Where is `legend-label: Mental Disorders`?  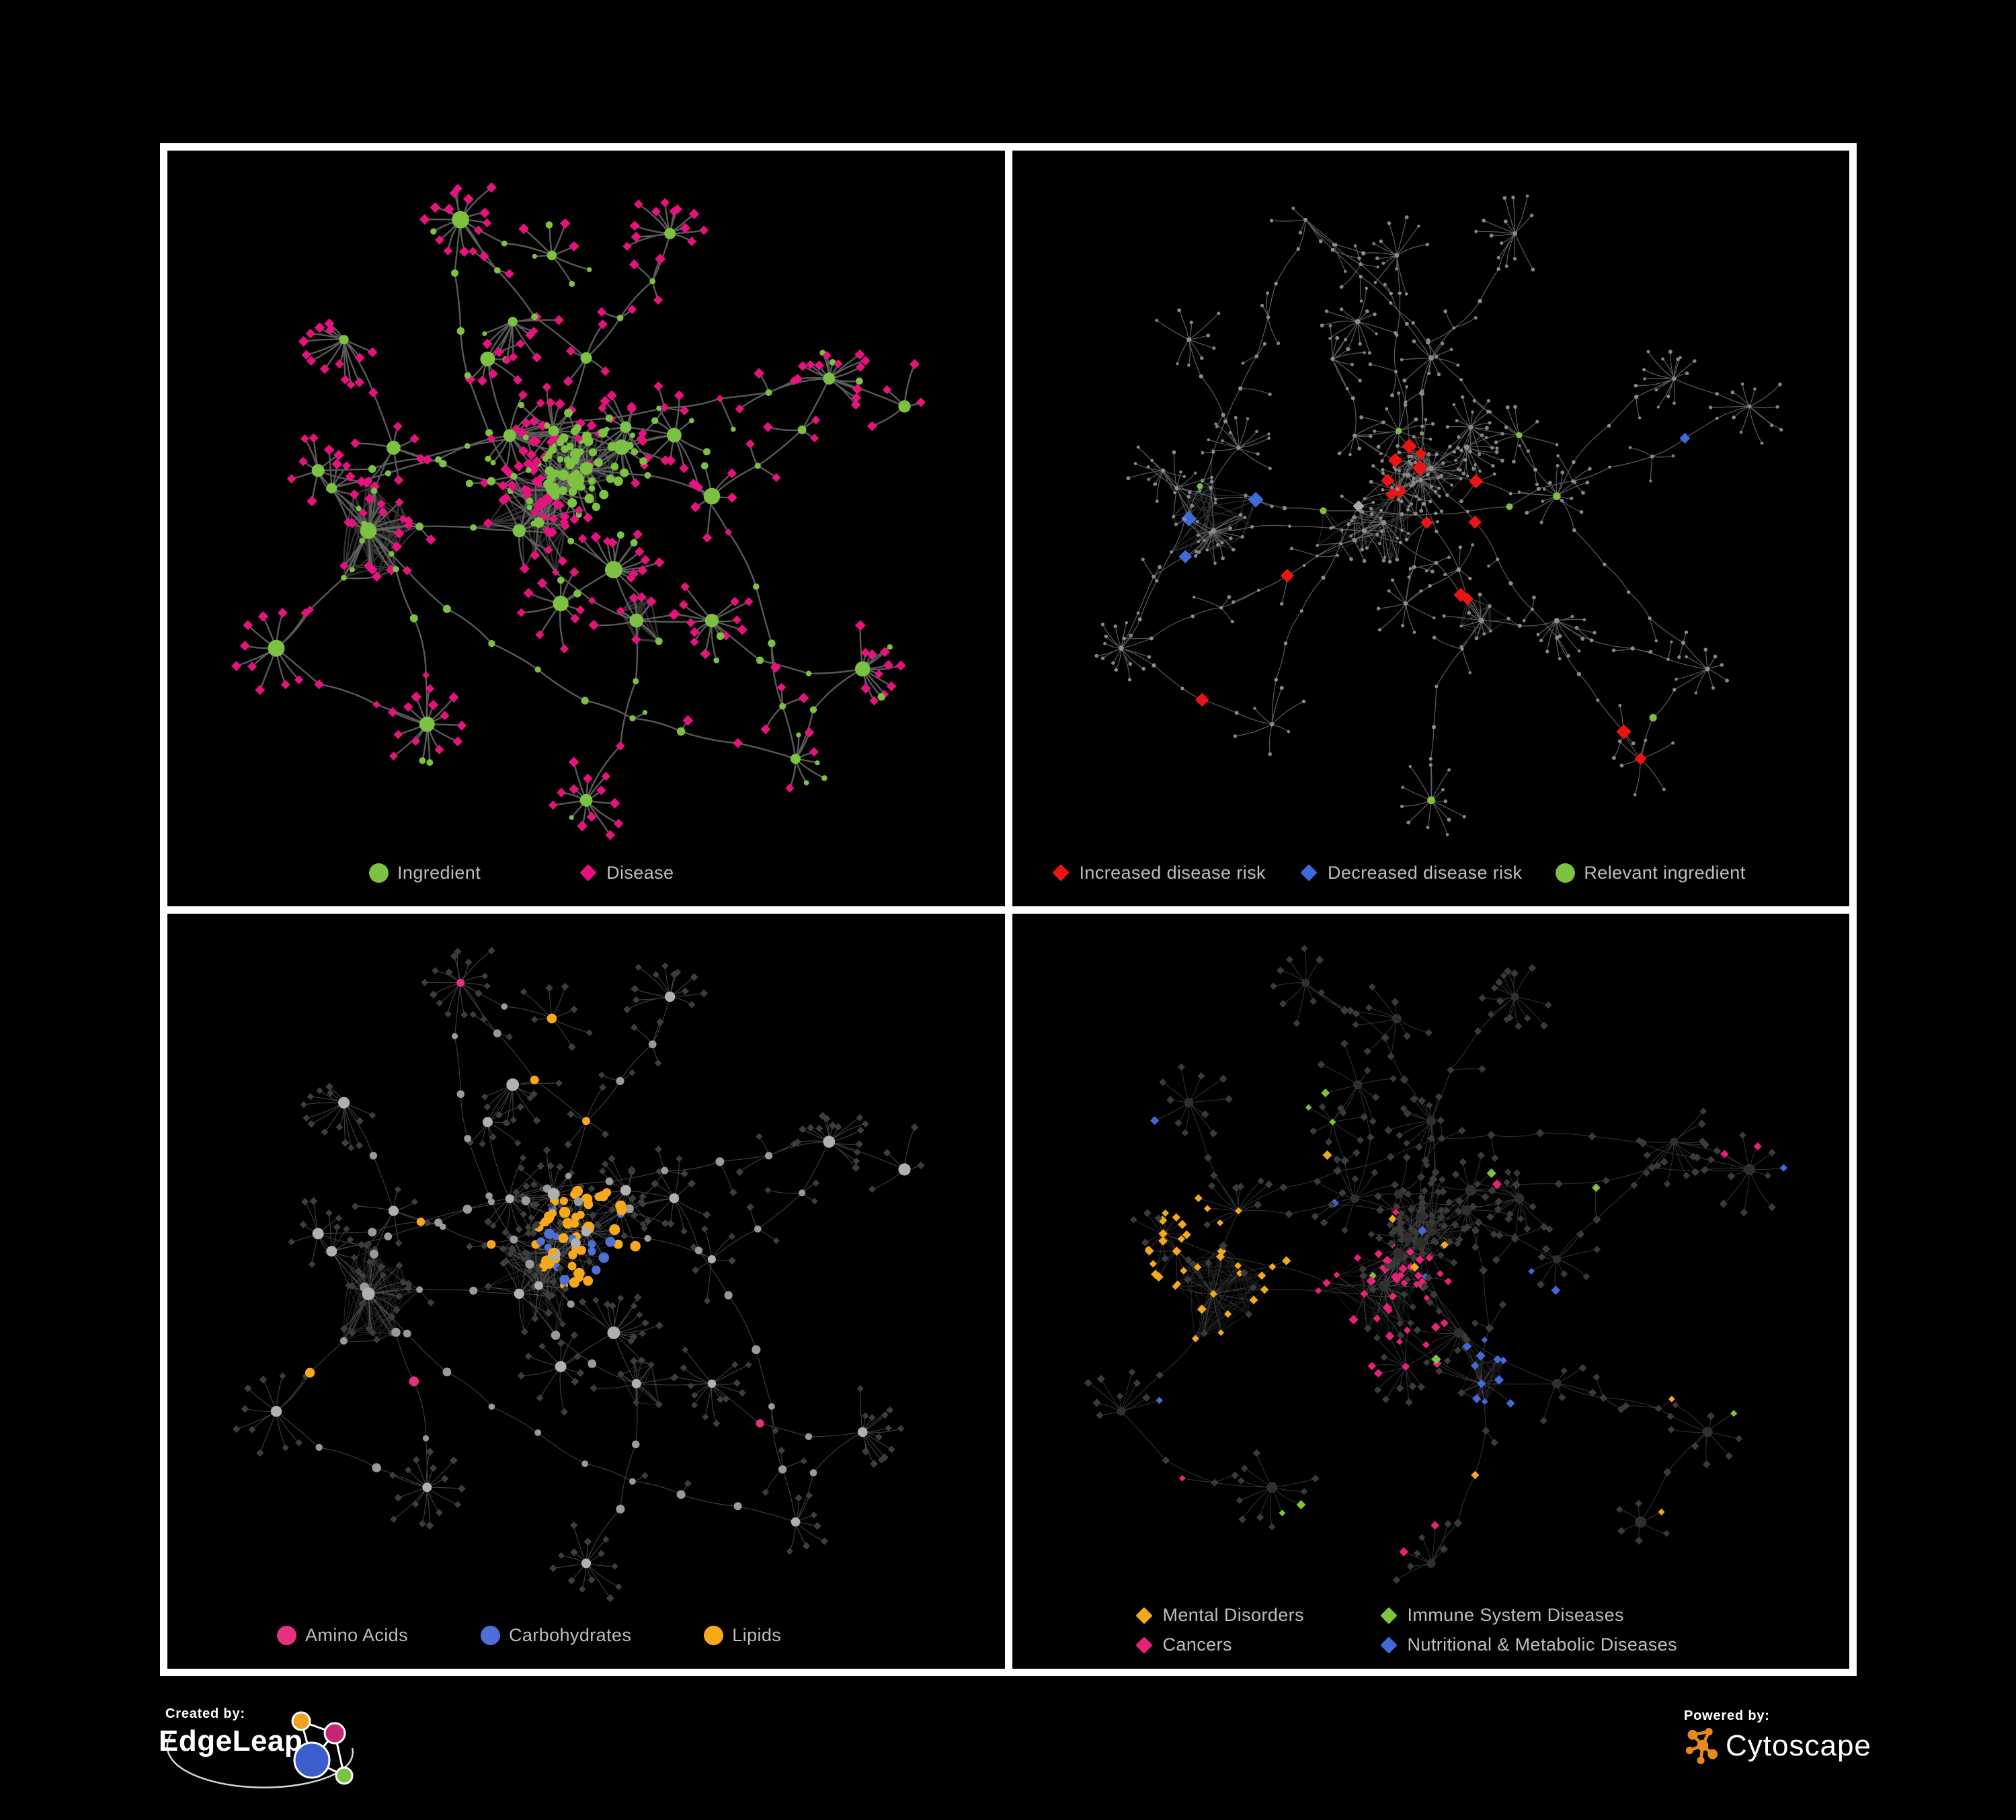 legend-label: Mental Disorders is located at coordinates (1233, 1615).